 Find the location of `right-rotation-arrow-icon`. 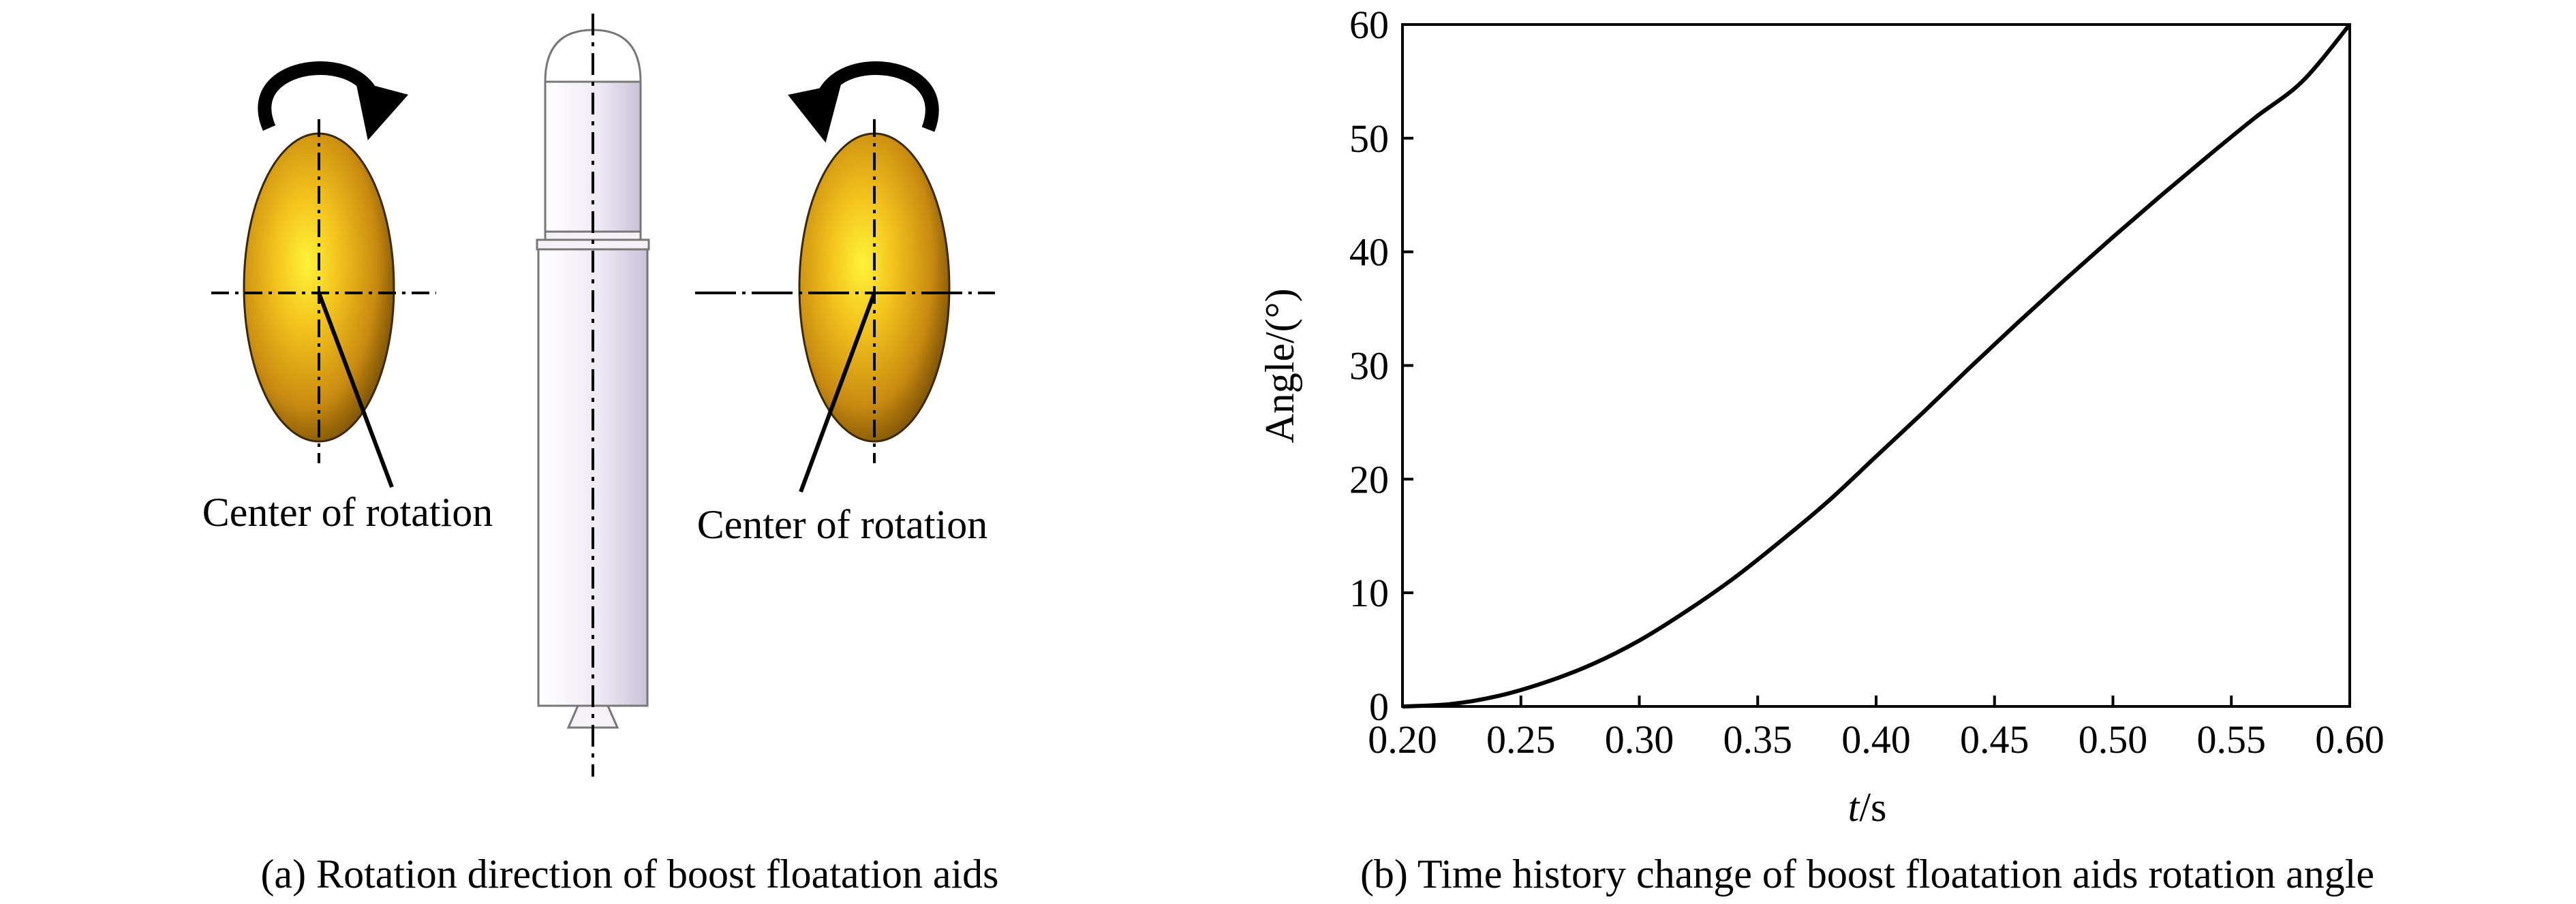

right-rotation-arrow-icon is located at coordinates (864, 102).